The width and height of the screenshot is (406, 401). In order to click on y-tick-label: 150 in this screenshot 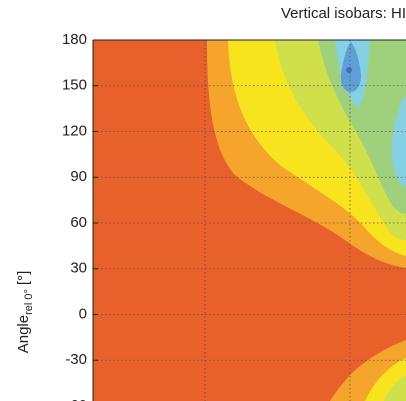, I will do `click(74, 85)`.